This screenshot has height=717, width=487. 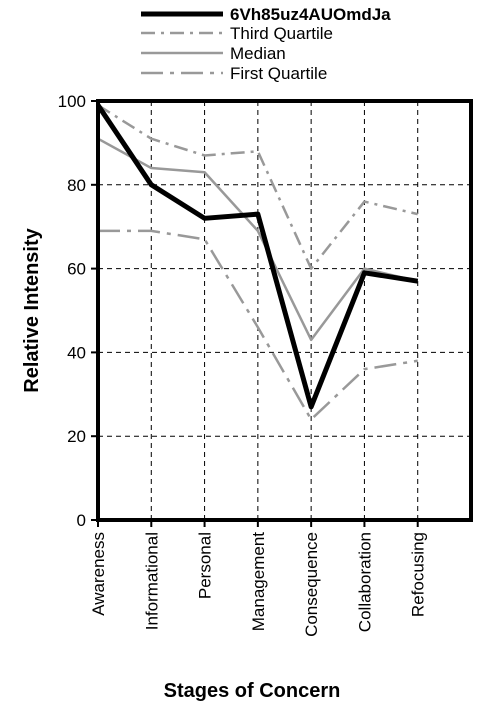 I want to click on x-axis-title: Stages of Concern, so click(x=252, y=691).